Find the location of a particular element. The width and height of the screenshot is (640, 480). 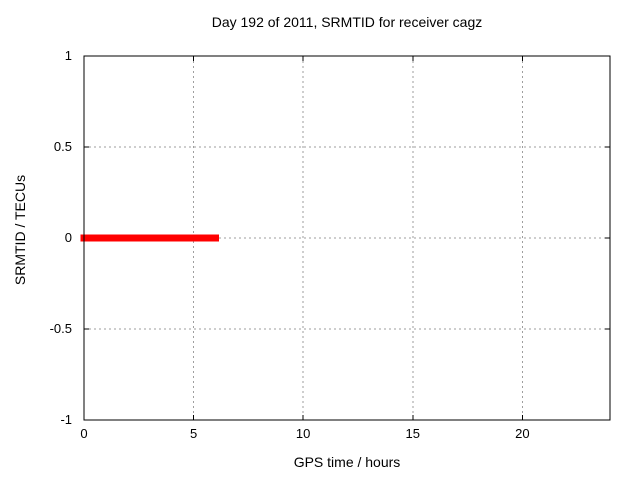

x-tick-label: 5 is located at coordinates (193, 433).